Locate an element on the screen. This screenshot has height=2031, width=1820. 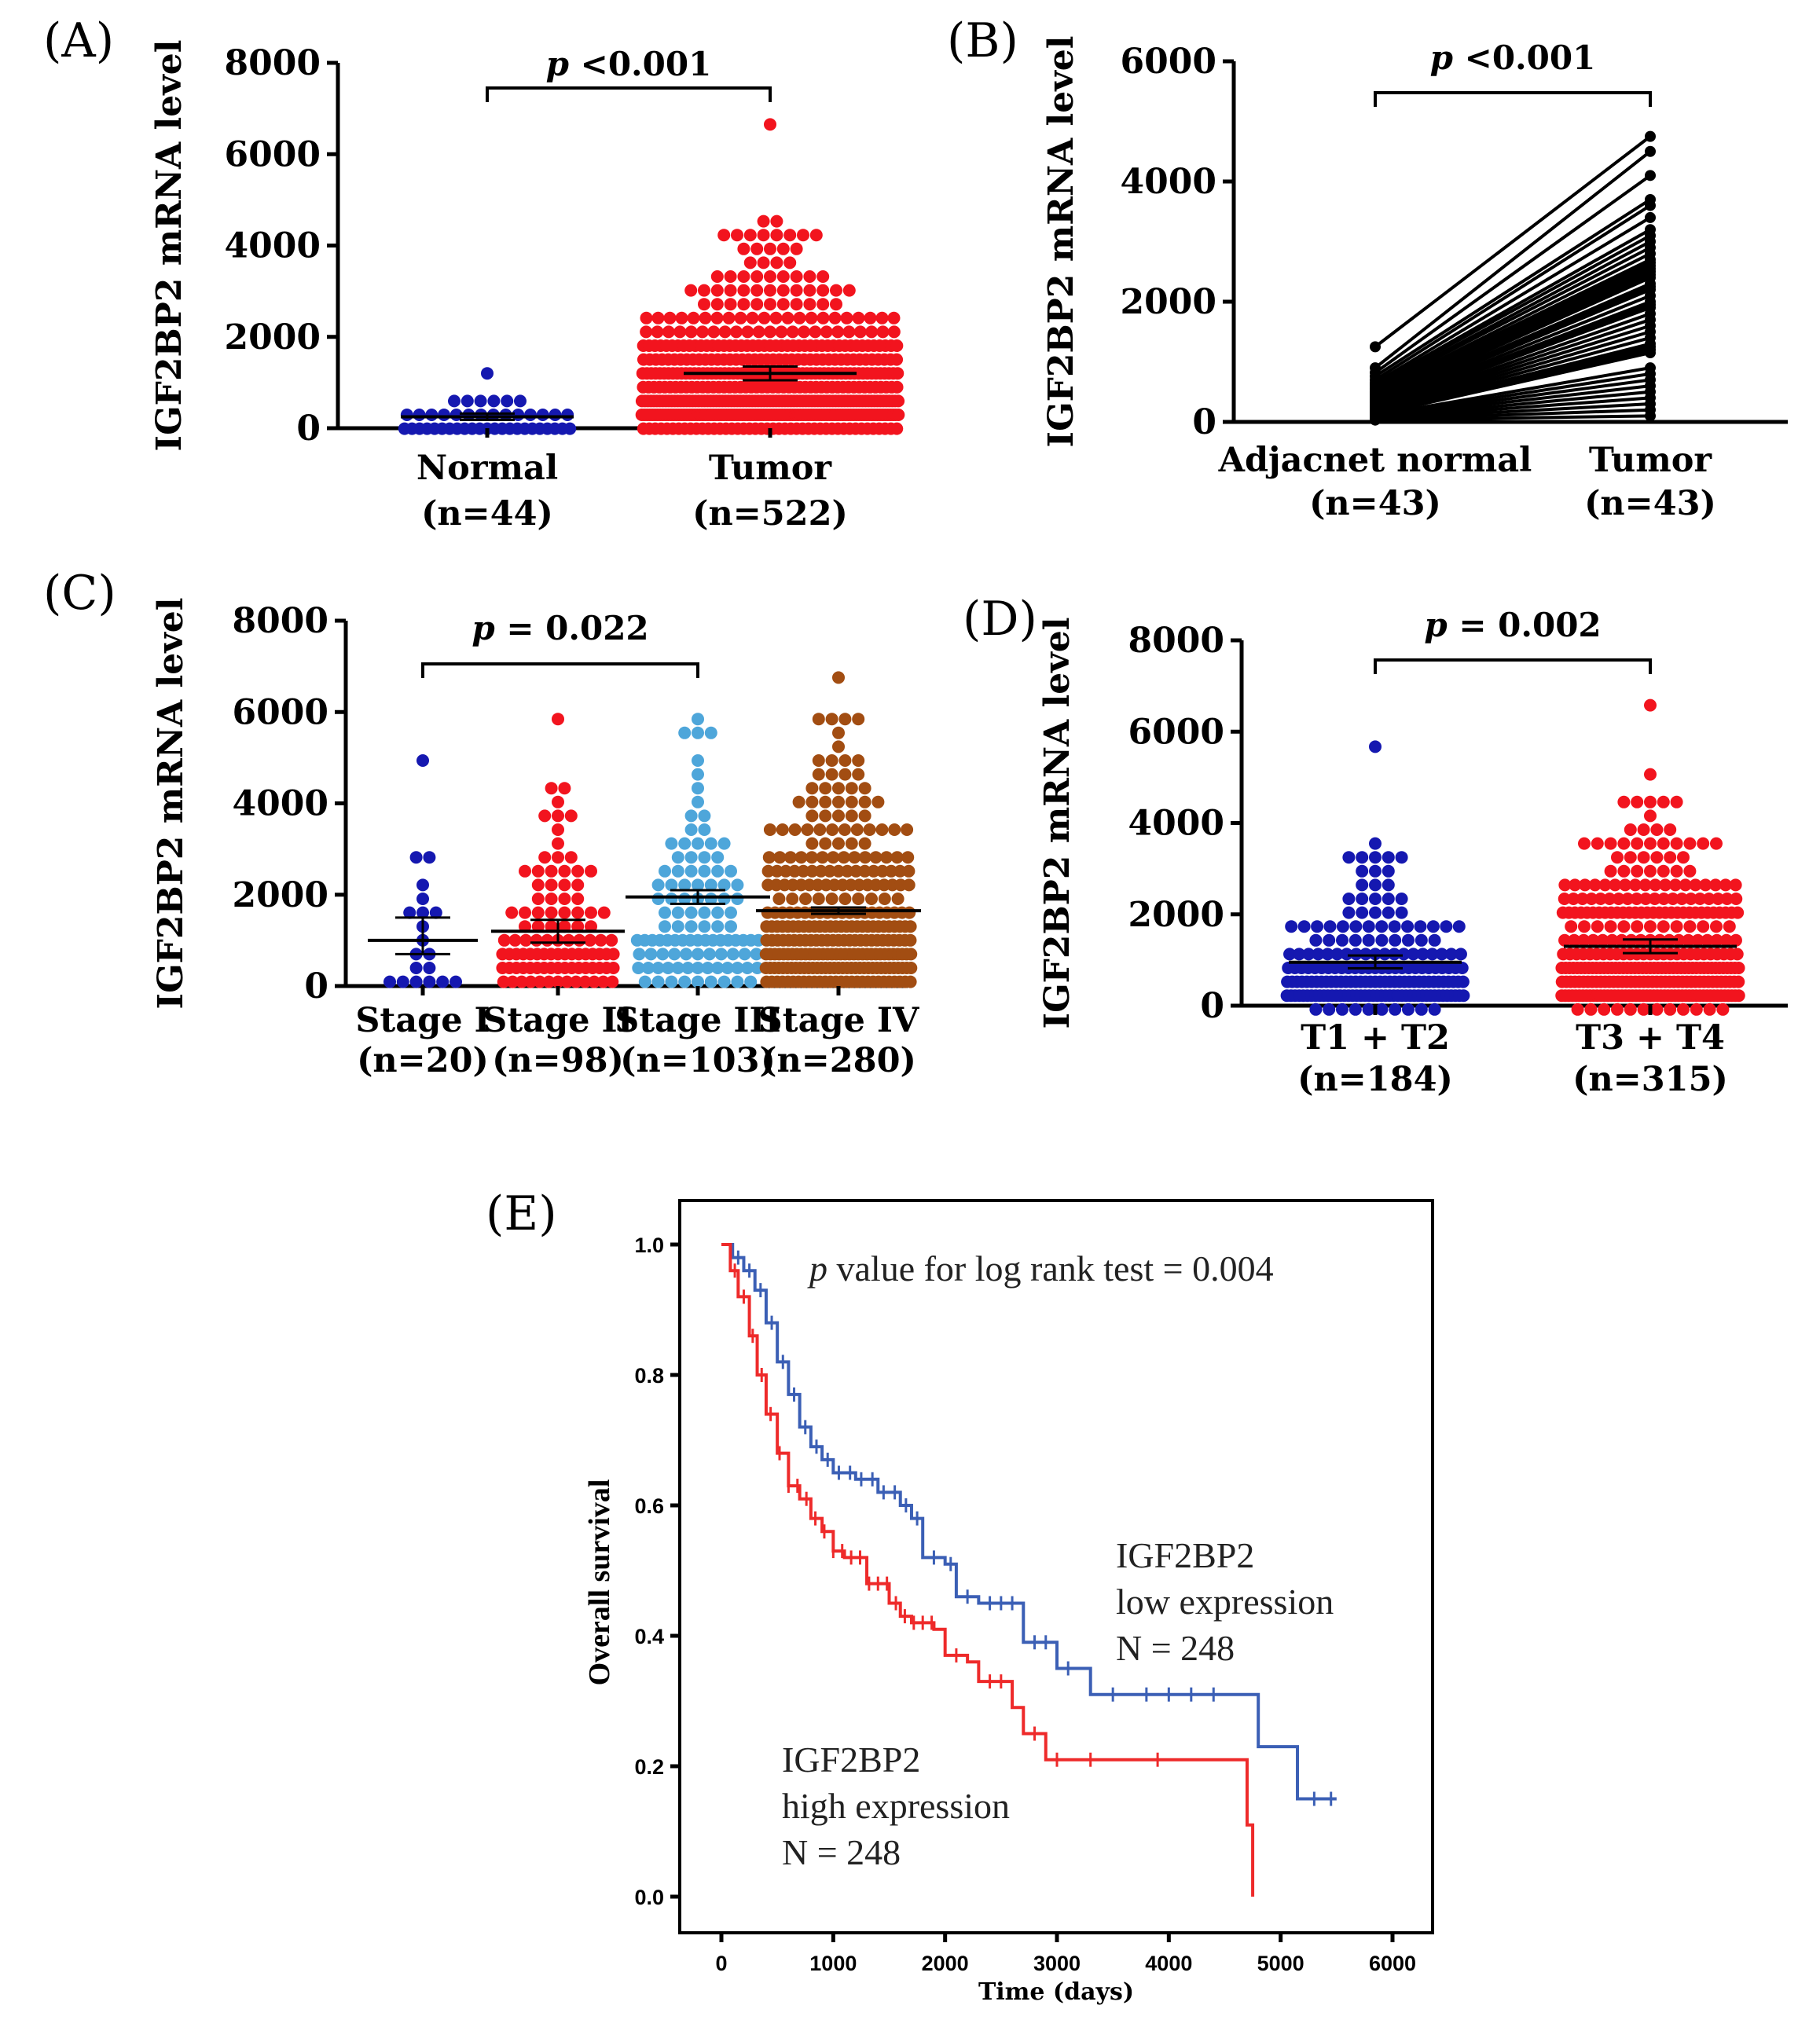
panel-label: (B) is located at coordinates (982, 40).